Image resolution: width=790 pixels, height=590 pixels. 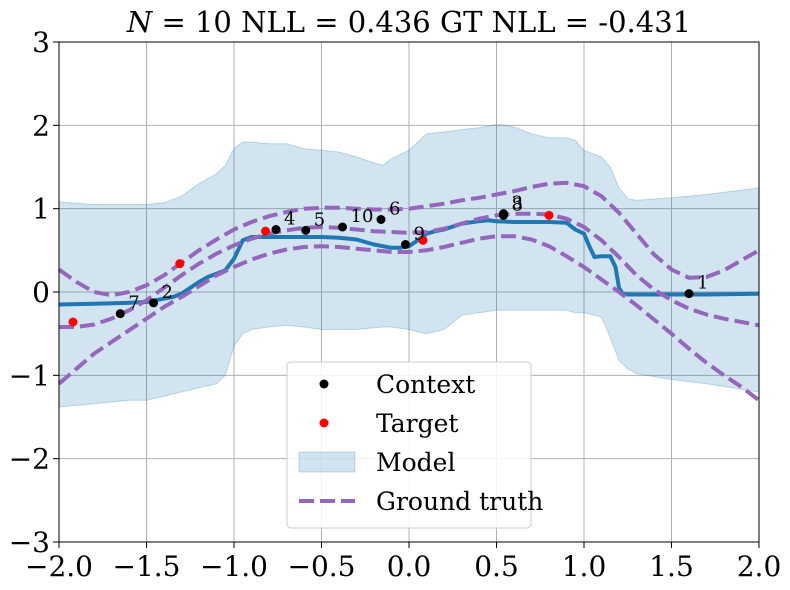 I want to click on x-tick-label-5: 0.5, so click(x=496, y=566).